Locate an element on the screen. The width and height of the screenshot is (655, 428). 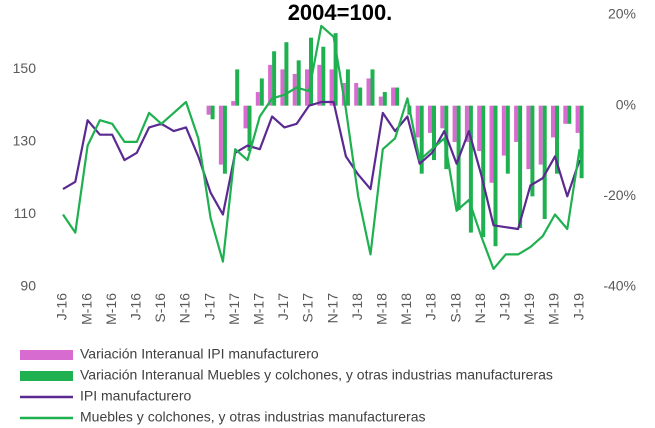
x-tick-label: S-17 is located at coordinates (308, 308).